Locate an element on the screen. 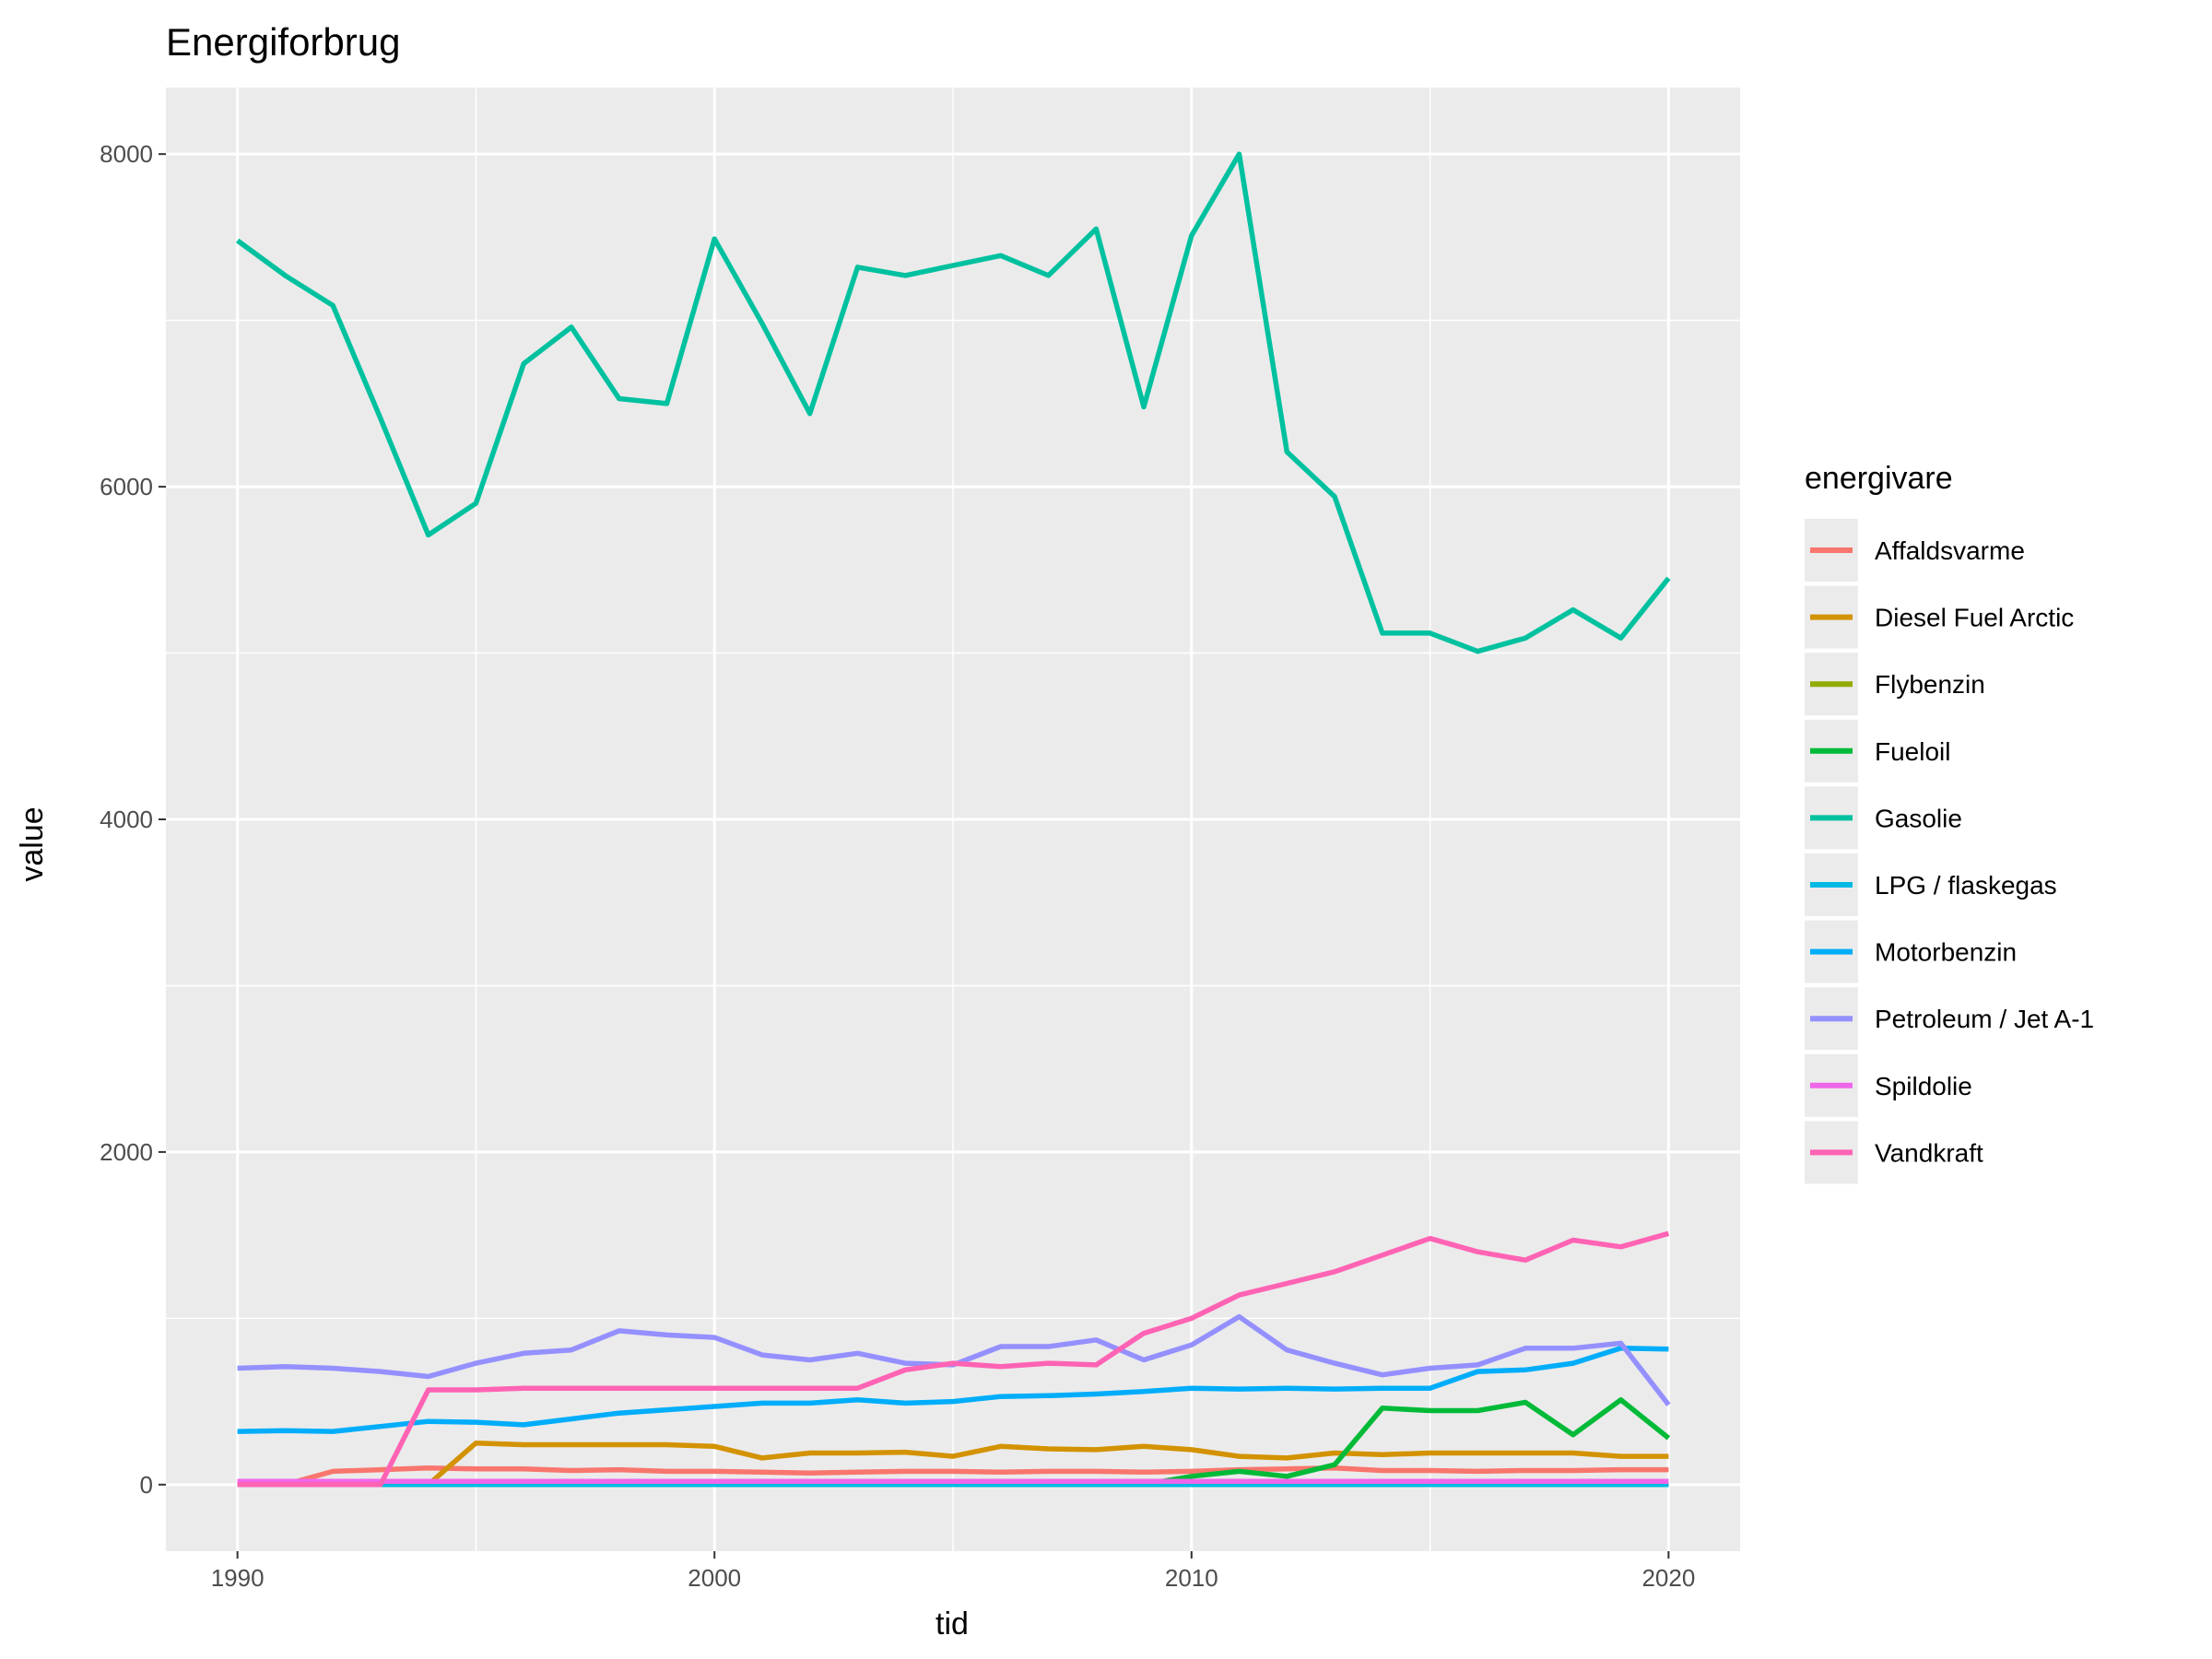 This screenshot has height=1659, width=2212. legend-item-vandkraft: Vandkraft is located at coordinates (1894, 1152).